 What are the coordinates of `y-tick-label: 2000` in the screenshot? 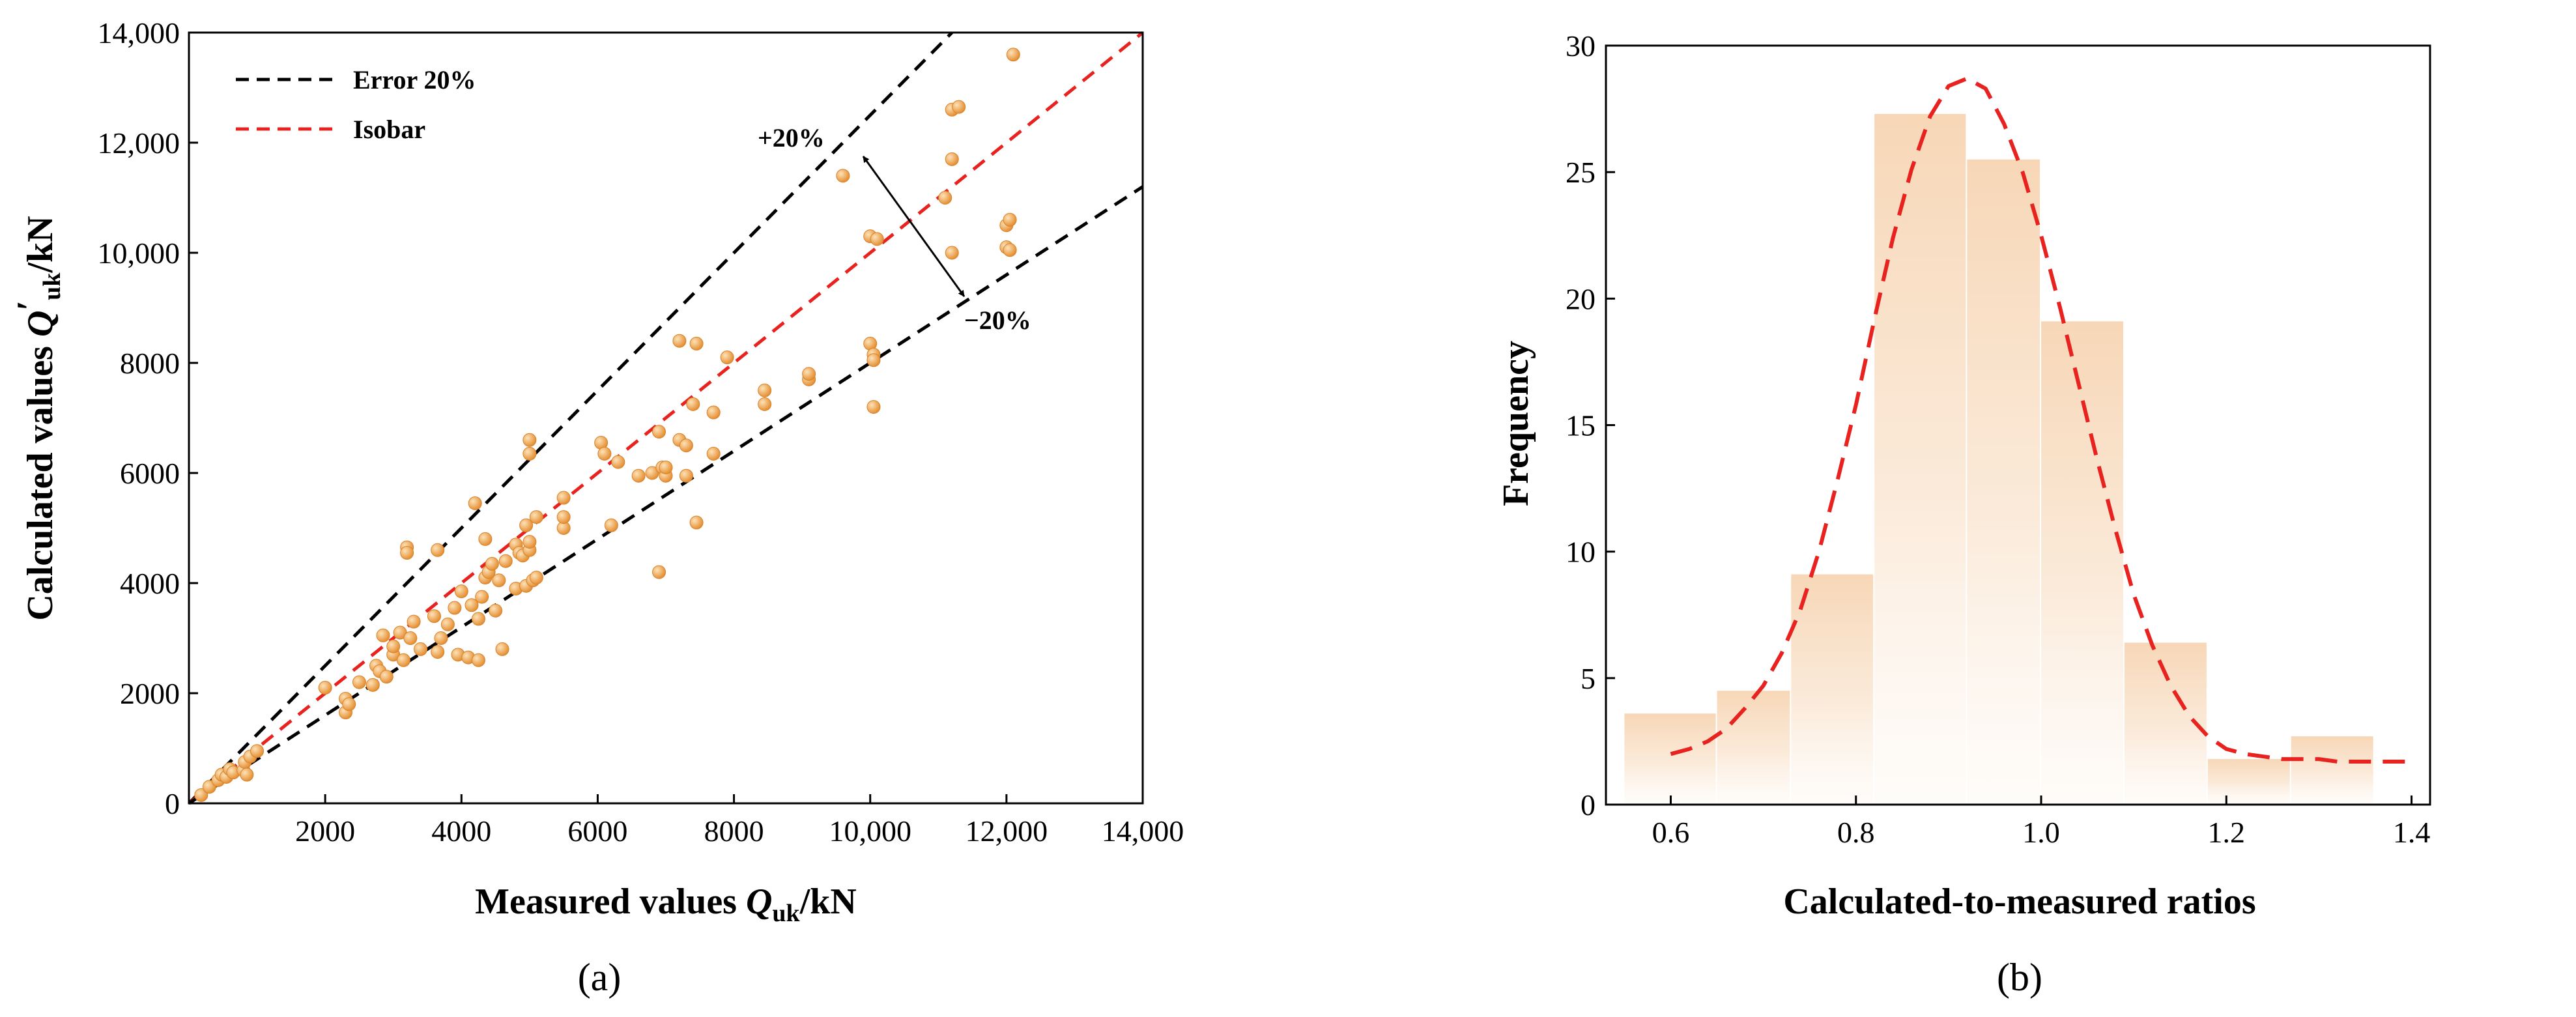 It's located at (150, 693).